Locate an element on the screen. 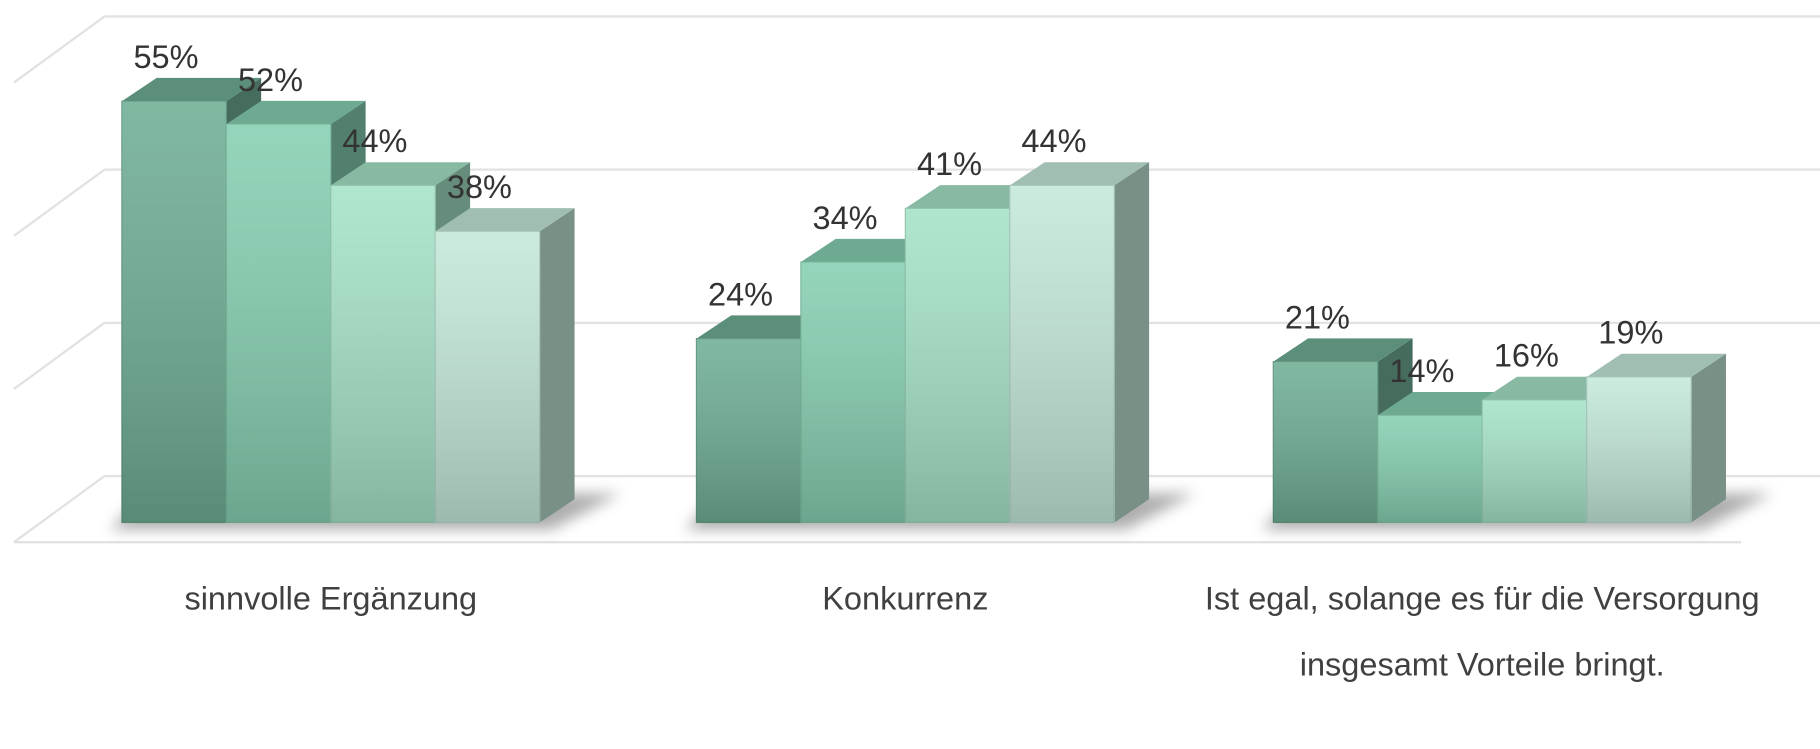 Image resolution: width=1820 pixels, height=749 pixels. category-label-box: sinnvolle Ergänzung is located at coordinates (331, 598).